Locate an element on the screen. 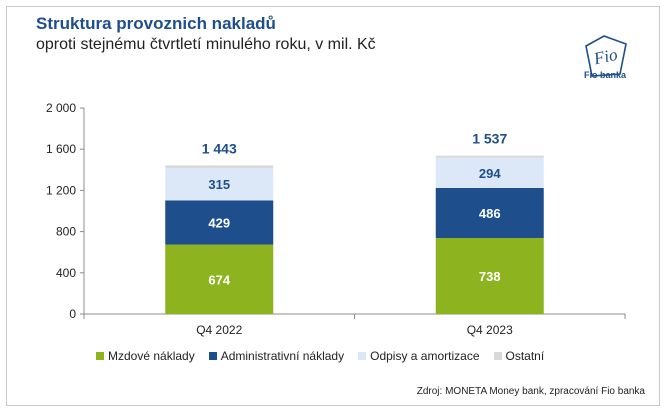 This screenshot has width=667, height=414. legend-item: Odpisy a amortizace is located at coordinates (419, 356).